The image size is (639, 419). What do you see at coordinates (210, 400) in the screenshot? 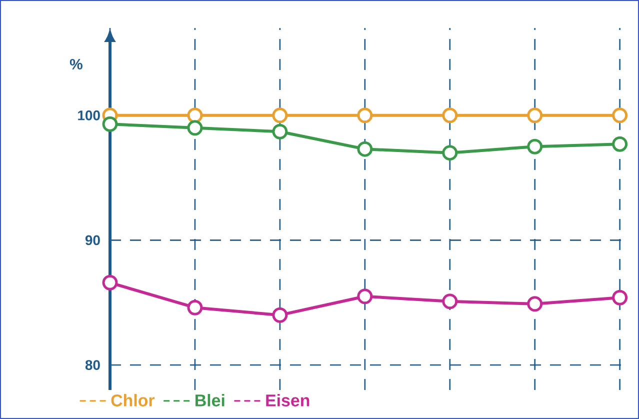
I see `legend-label: Blei` at bounding box center [210, 400].